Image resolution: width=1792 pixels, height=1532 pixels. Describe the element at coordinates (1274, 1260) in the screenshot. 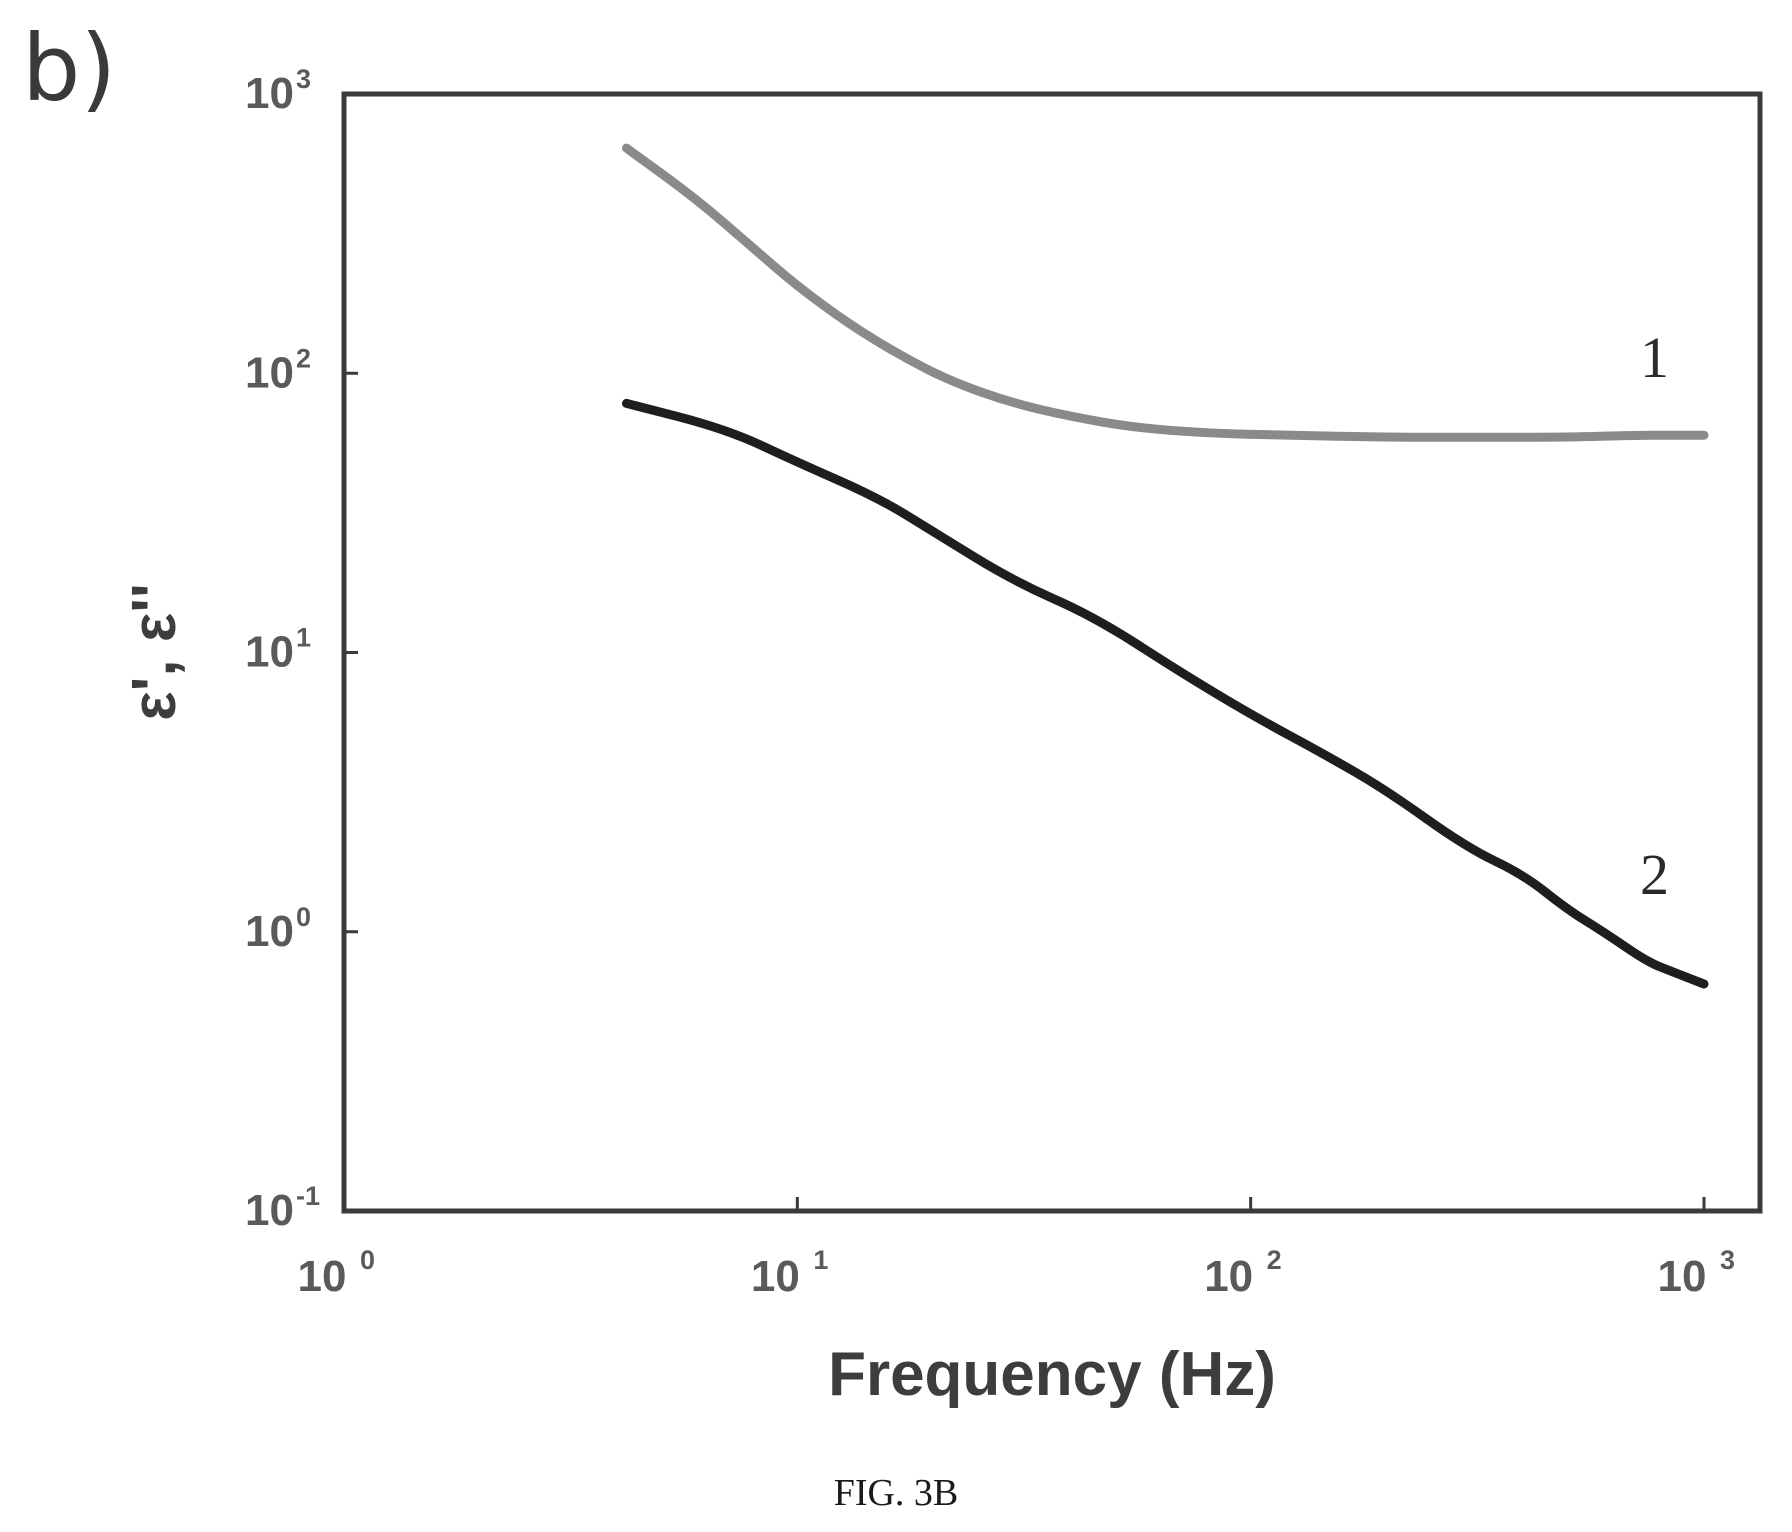

I see `x-tick-exponent: 2` at that location.